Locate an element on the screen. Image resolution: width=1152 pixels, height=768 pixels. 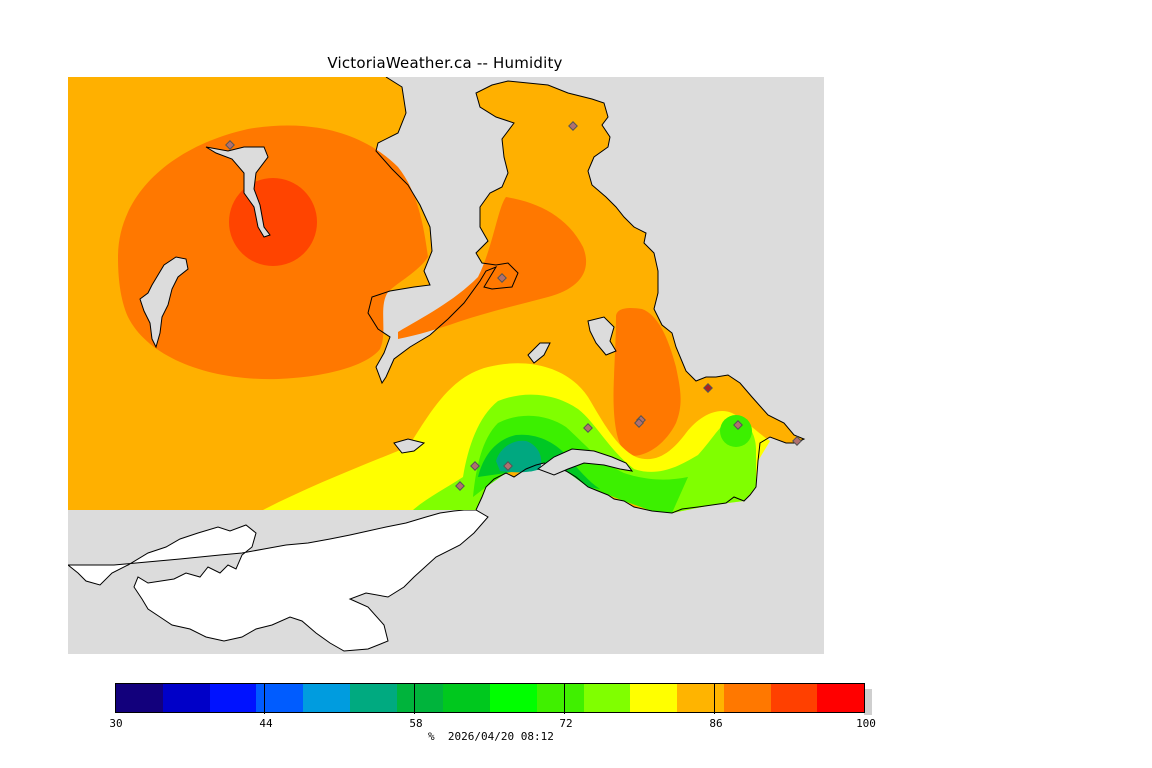
legend-tick-label: 44 is located at coordinates (266, 723).